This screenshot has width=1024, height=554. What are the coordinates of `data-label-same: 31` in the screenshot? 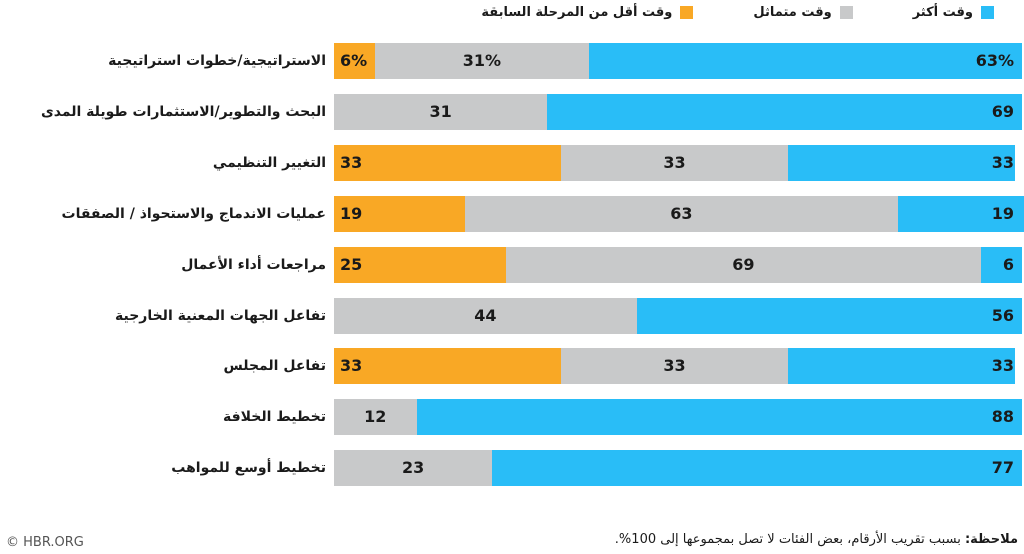 It's located at (440, 111).